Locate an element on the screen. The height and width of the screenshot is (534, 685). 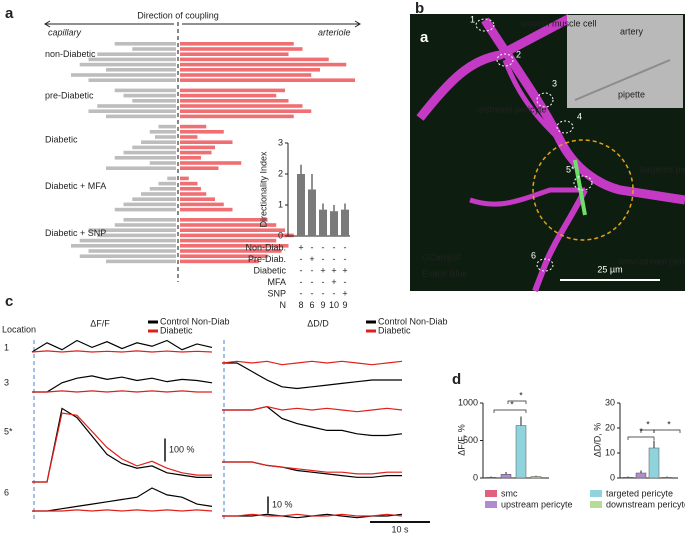
location-label: Location is located at coordinates (19, 329).